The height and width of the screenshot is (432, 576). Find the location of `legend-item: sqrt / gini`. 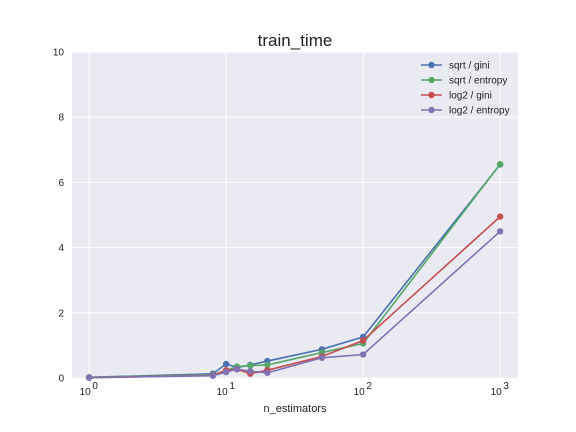

legend-item: sqrt / gini is located at coordinates (455, 66).